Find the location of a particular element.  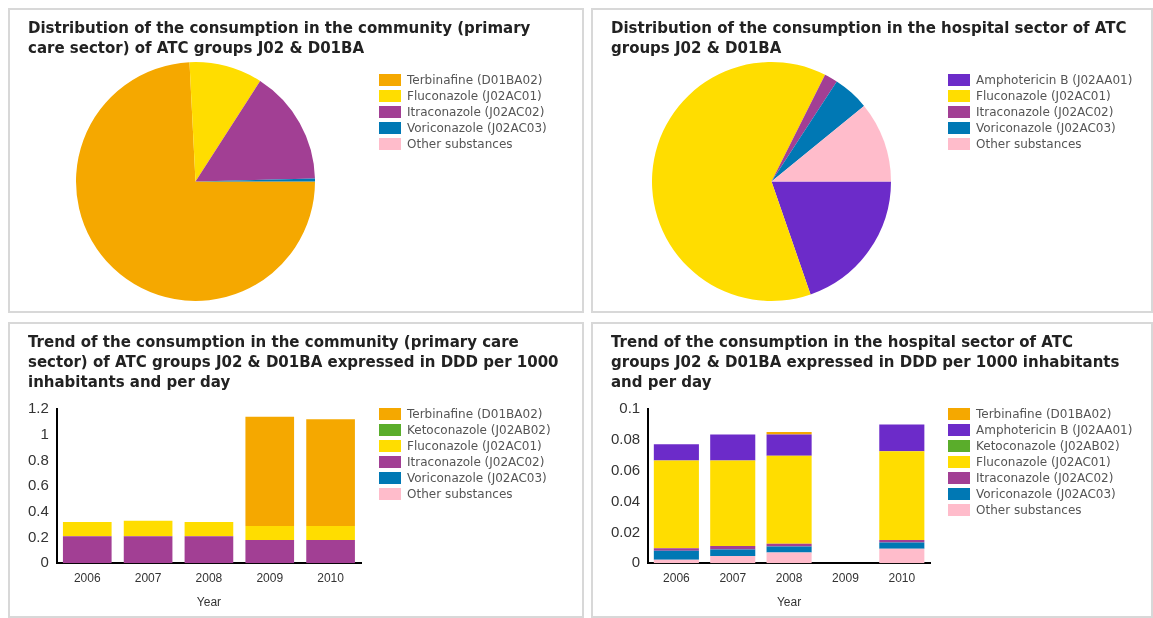

y-tick-label: 0.2 is located at coordinates (38, 536).